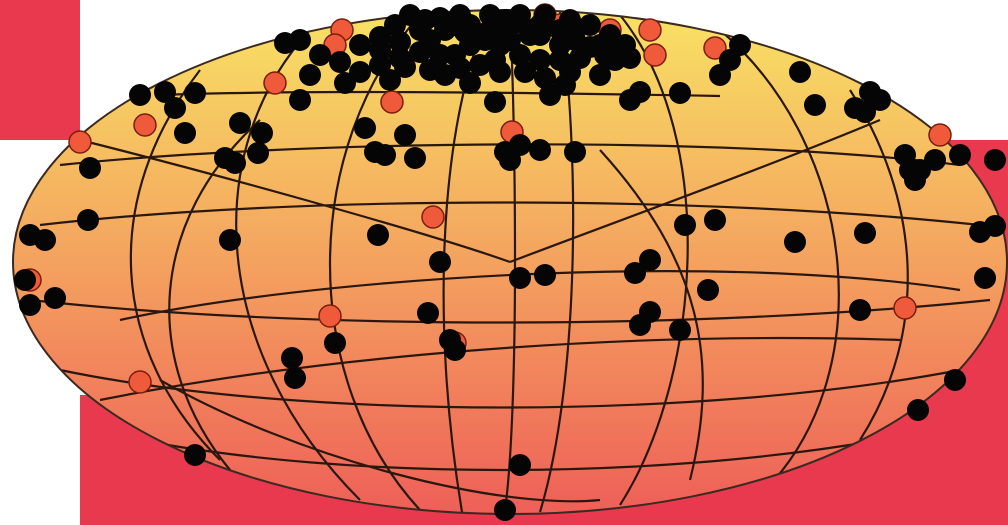 The image size is (1008, 525). I want to click on red-block-top-left, so click(40, 70).